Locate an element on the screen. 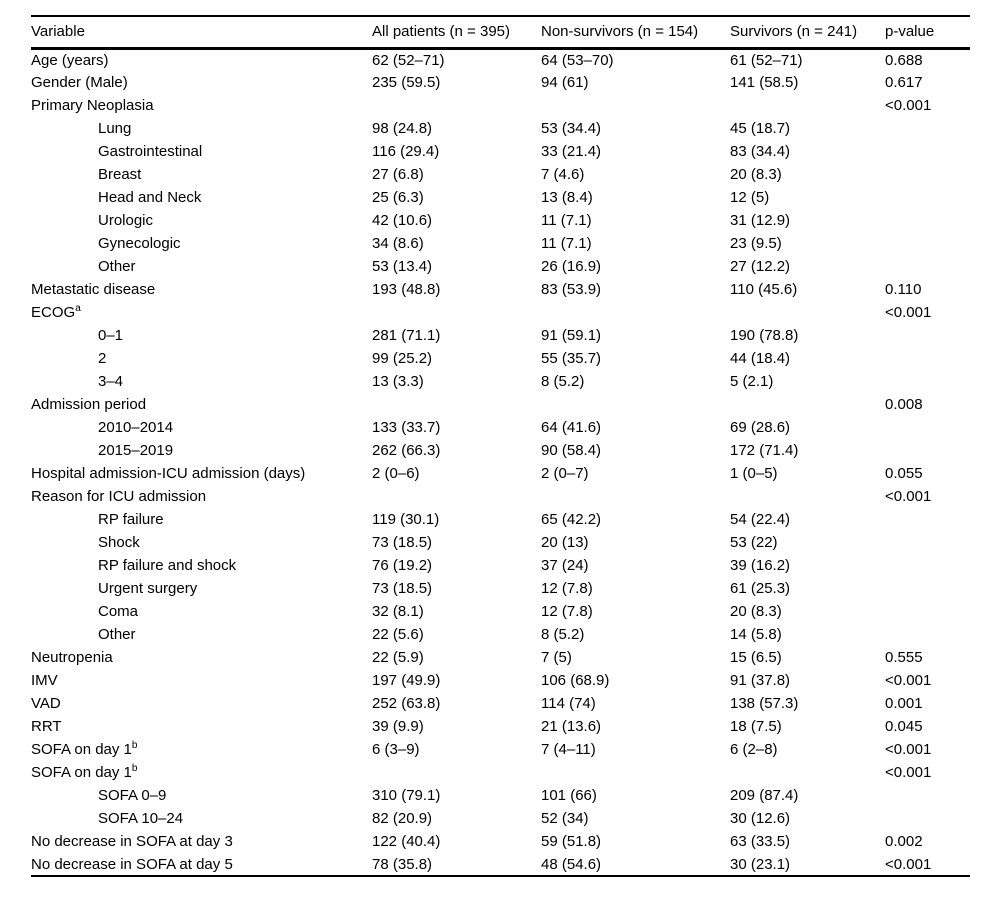  cell-non-survivors: 101 (66) is located at coordinates (569, 795).